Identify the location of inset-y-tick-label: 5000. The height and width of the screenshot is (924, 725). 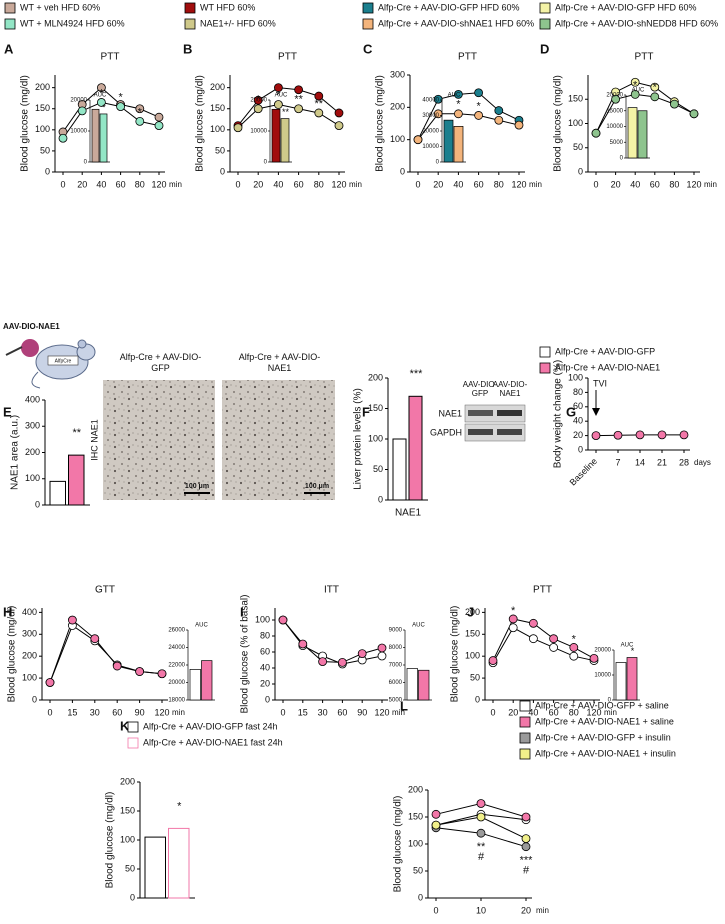
(396, 701).